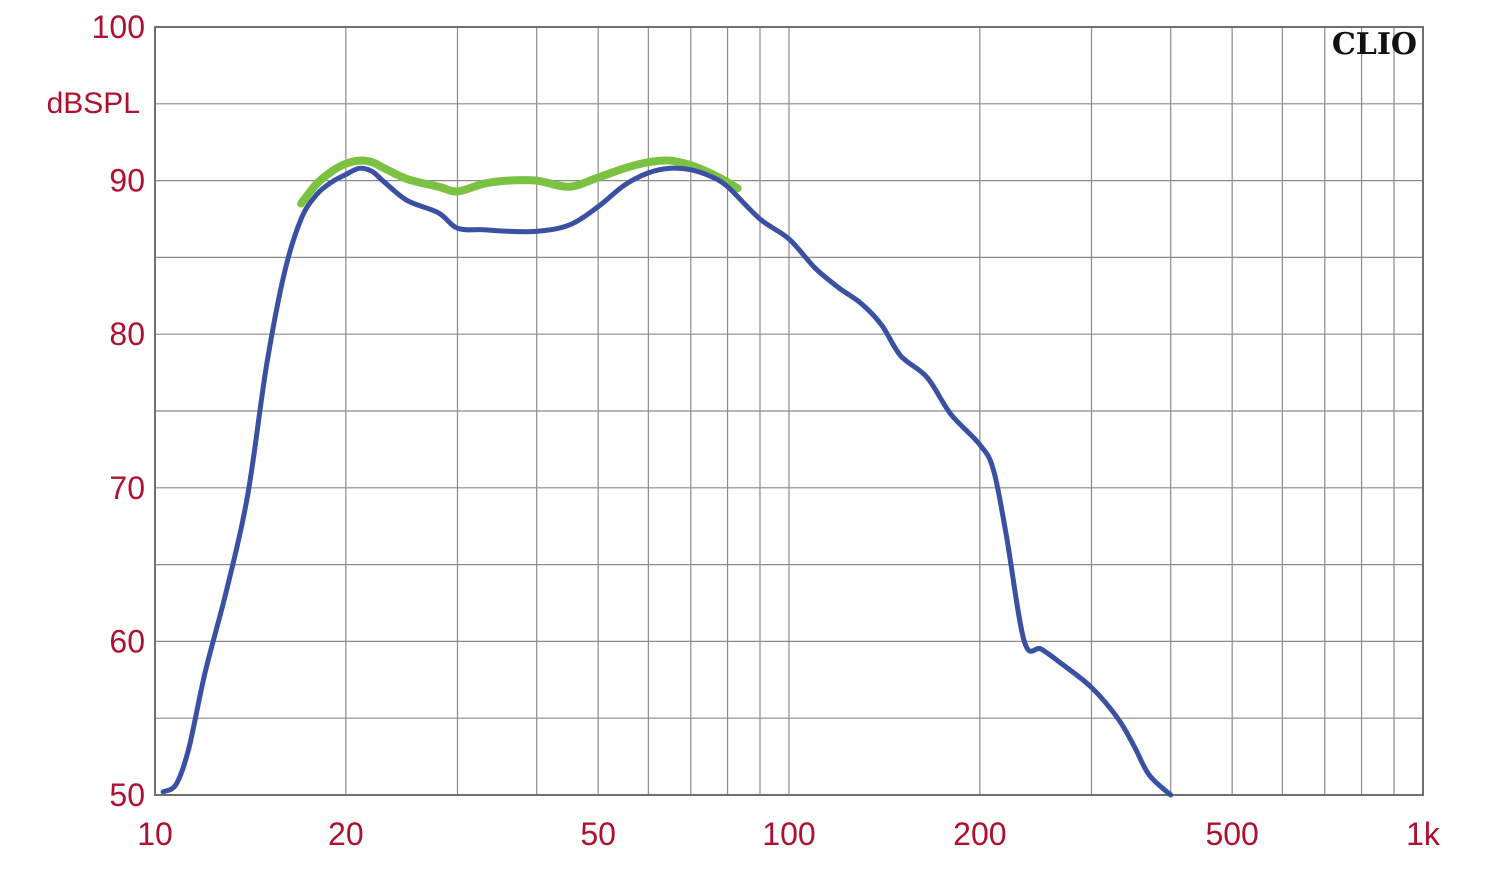  What do you see at coordinates (127, 181) in the screenshot?
I see `y-tick-label: 90` at bounding box center [127, 181].